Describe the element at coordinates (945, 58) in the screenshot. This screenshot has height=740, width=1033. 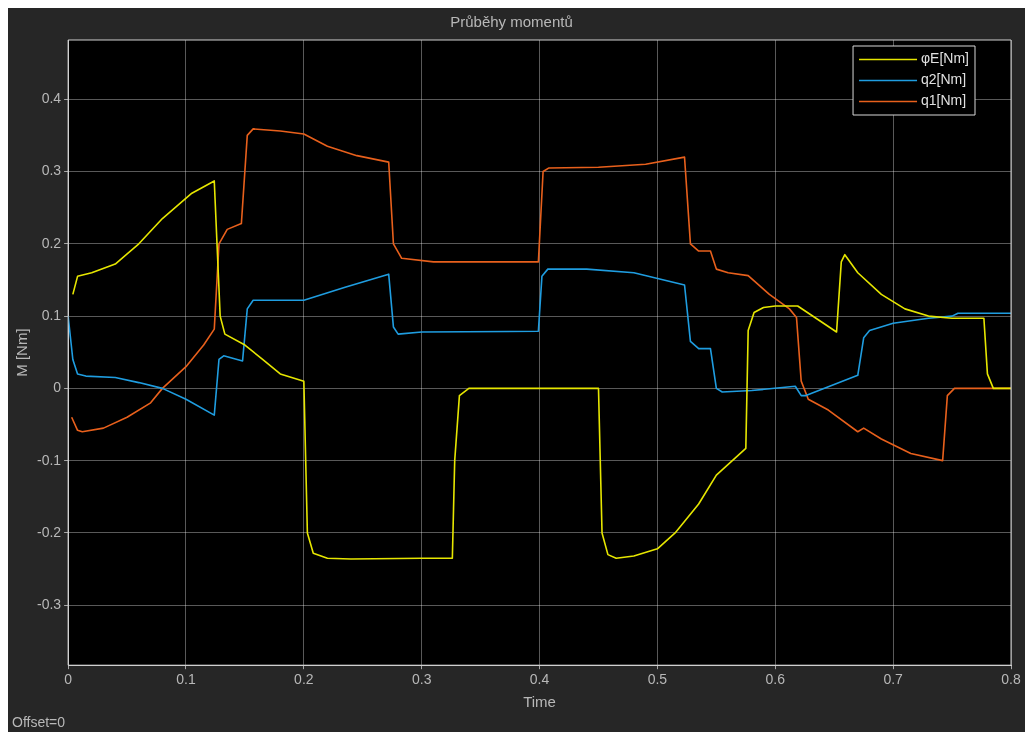
I see `legend-label: φE[Nm]` at that location.